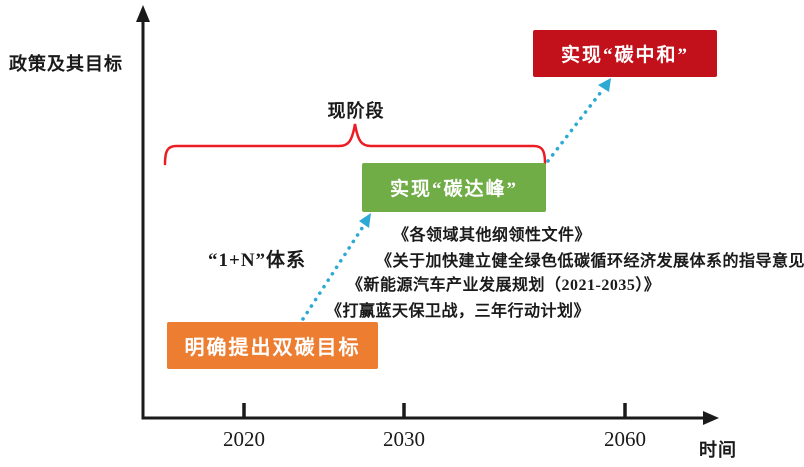 This screenshot has height=467, width=804. I want to click on x-tick-label-2020: 2020, so click(244, 439).